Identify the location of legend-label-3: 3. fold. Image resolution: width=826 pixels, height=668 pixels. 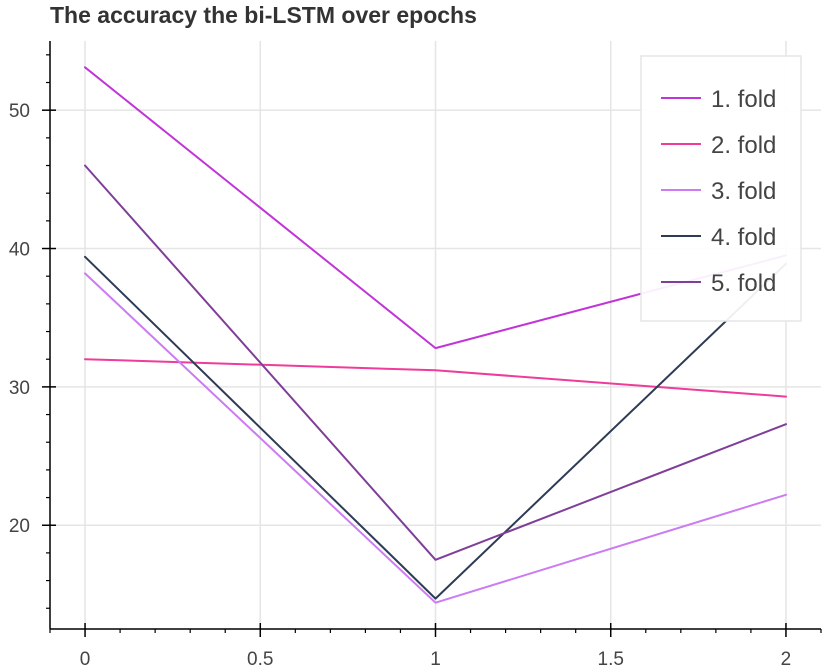
(743, 191).